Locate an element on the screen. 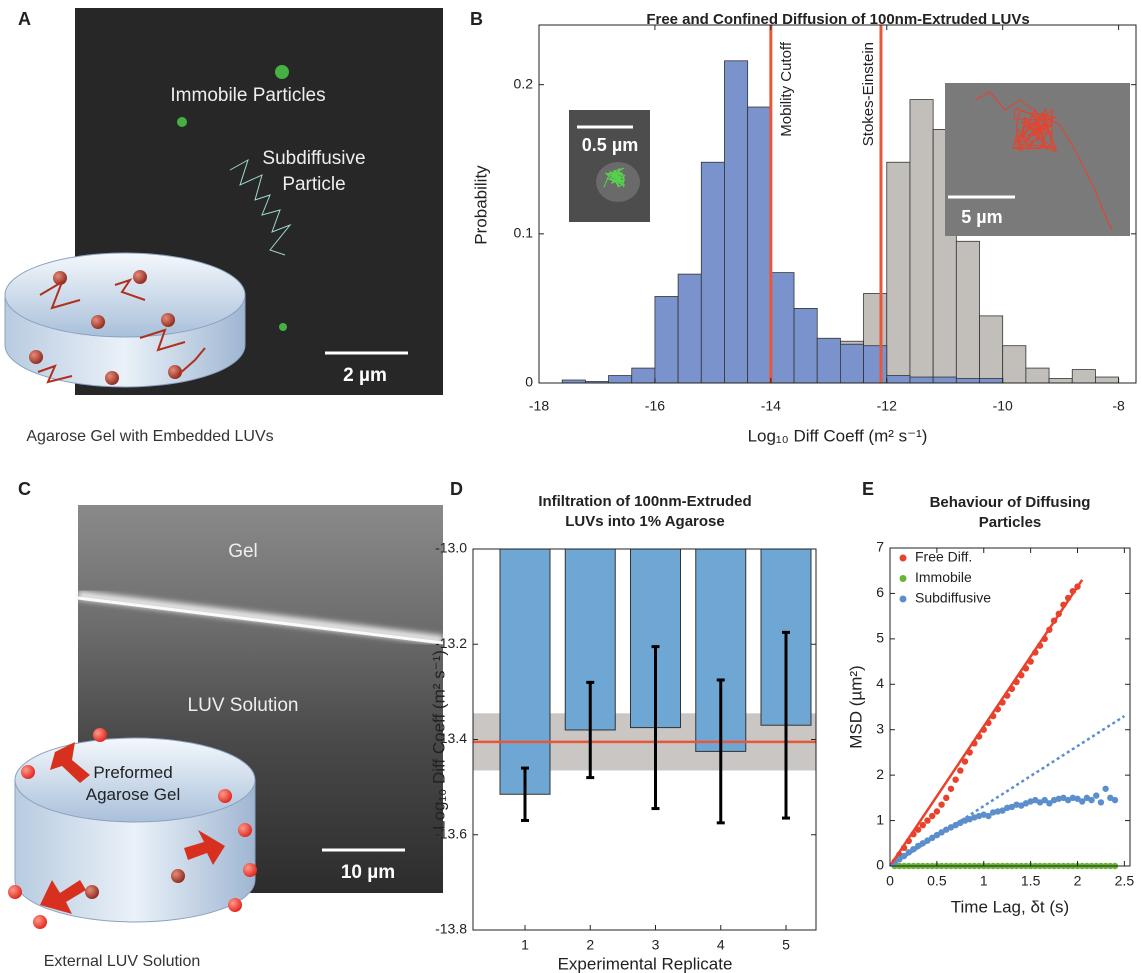 This screenshot has width=1142, height=973. y-tick-label: 3 is located at coordinates (880, 728).